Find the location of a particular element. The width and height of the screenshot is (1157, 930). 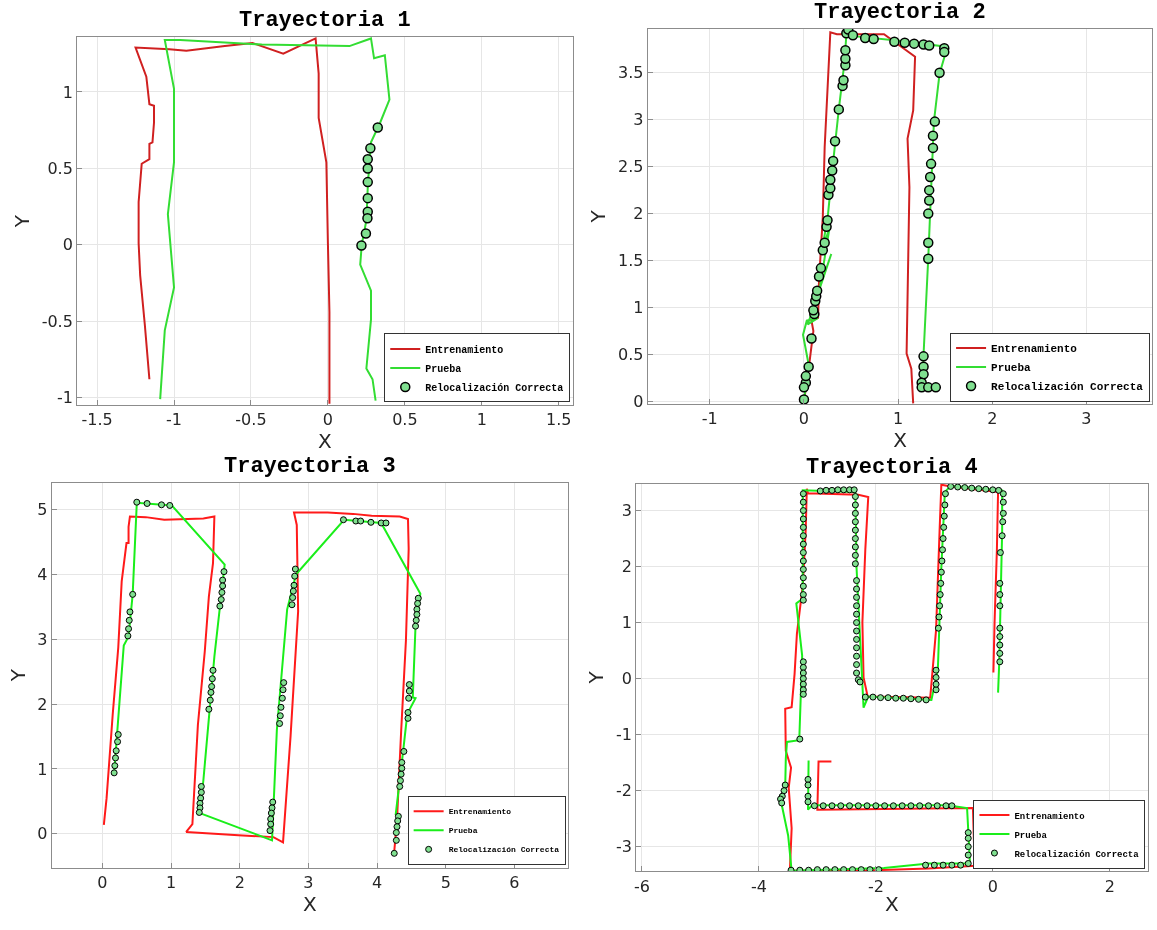

y-tick-label: -3 is located at coordinates (623, 847).